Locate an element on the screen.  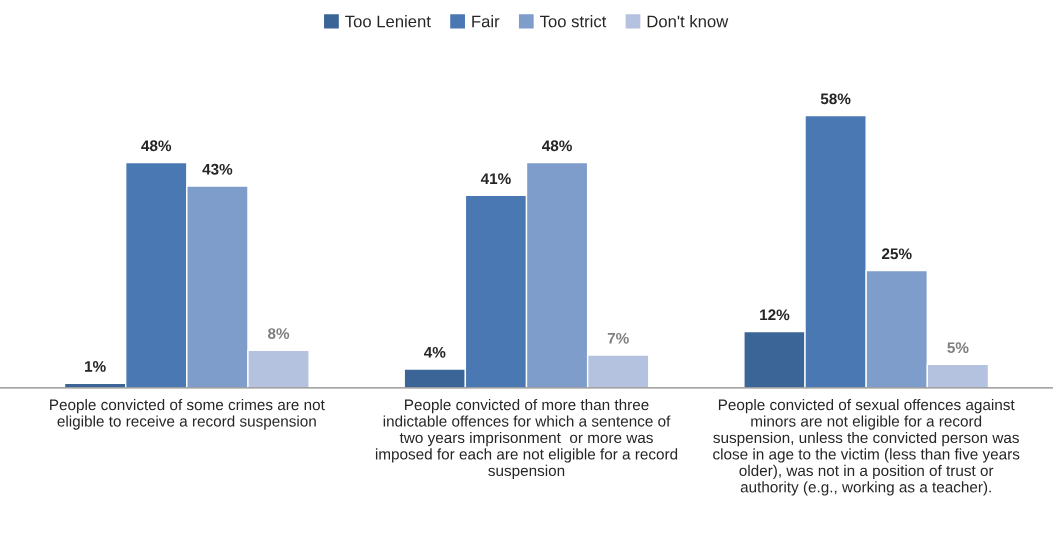
data-label: 8% is located at coordinates (278, 333).